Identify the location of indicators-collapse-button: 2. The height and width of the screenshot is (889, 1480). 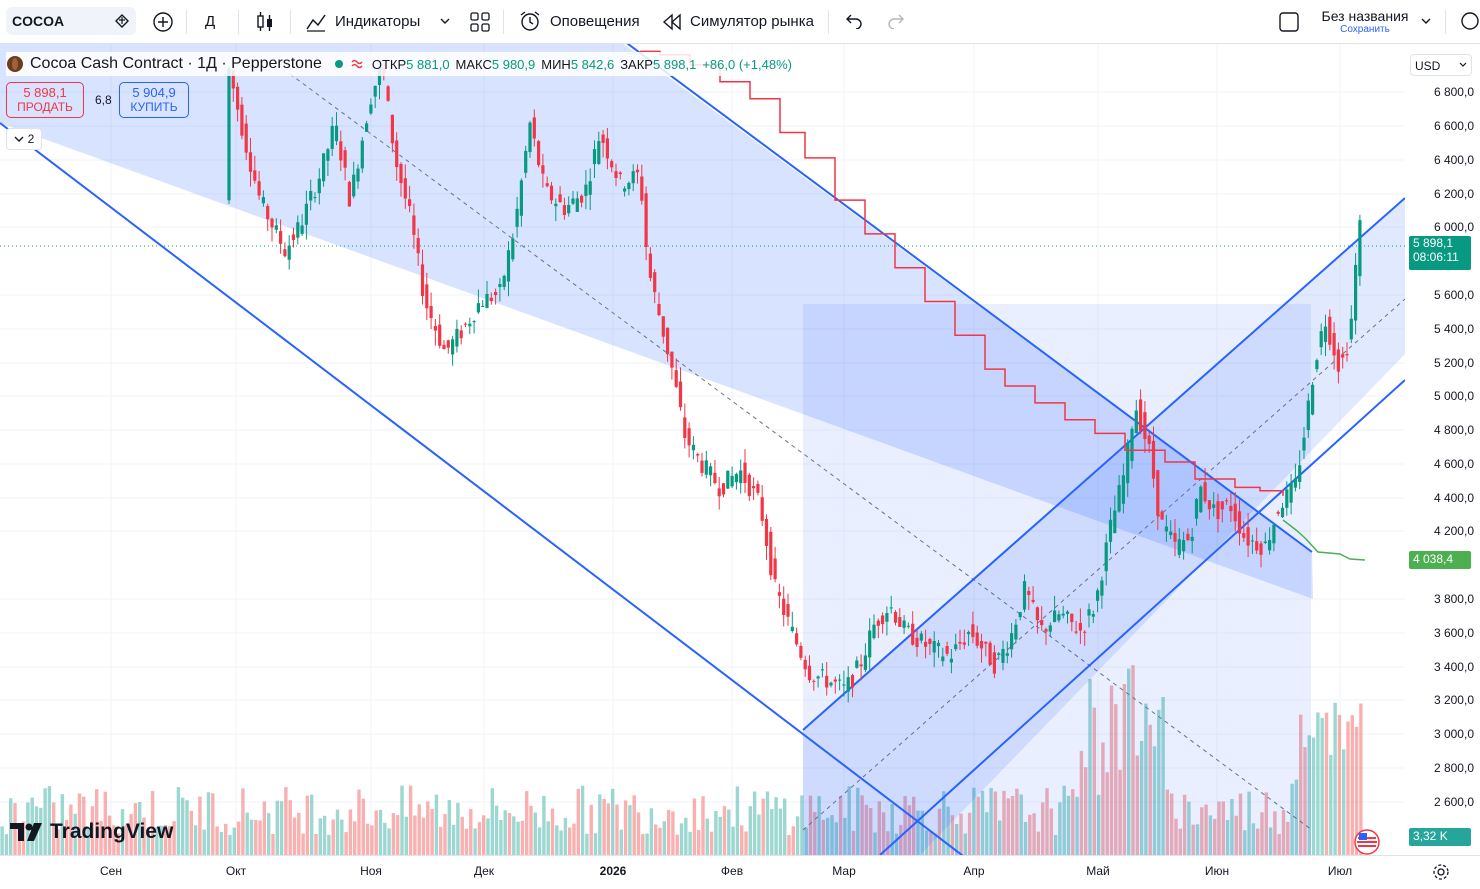
(24, 139).